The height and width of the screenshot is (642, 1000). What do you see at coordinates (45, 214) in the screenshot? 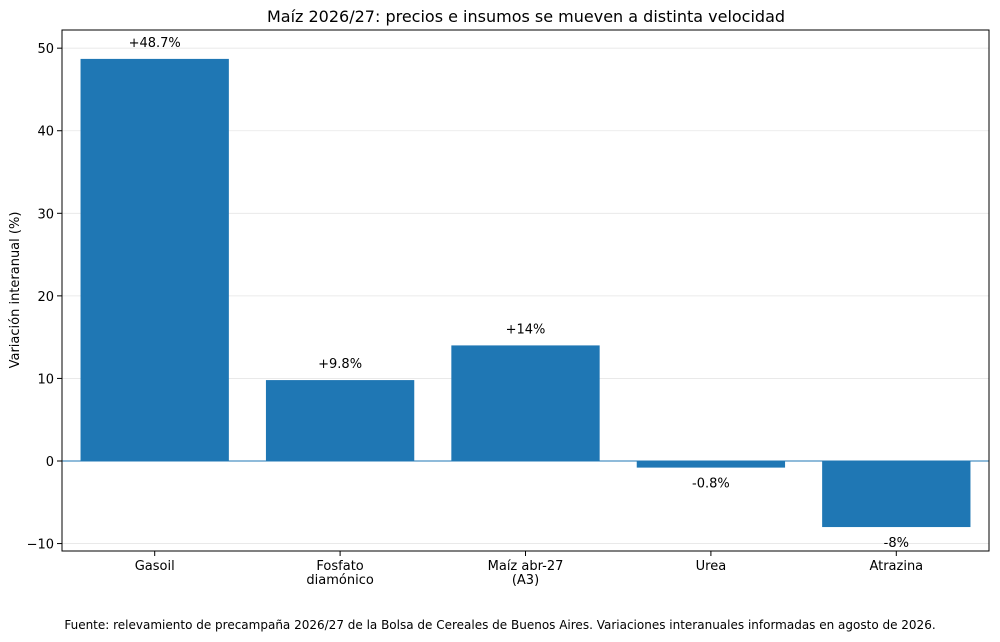
I see `y-tick-label: 30` at bounding box center [45, 214].